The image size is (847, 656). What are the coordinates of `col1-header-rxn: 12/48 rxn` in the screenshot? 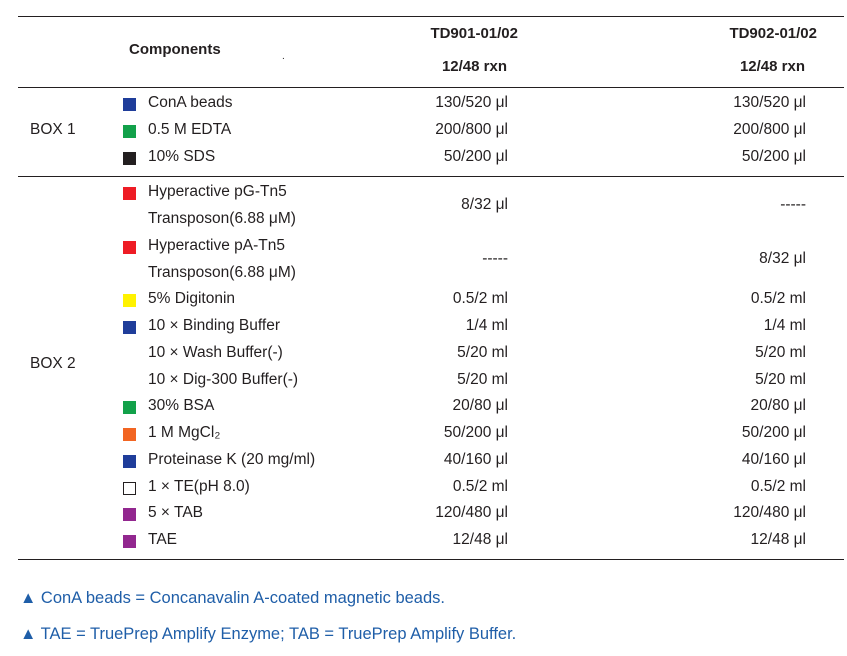 It's located at (474, 66).